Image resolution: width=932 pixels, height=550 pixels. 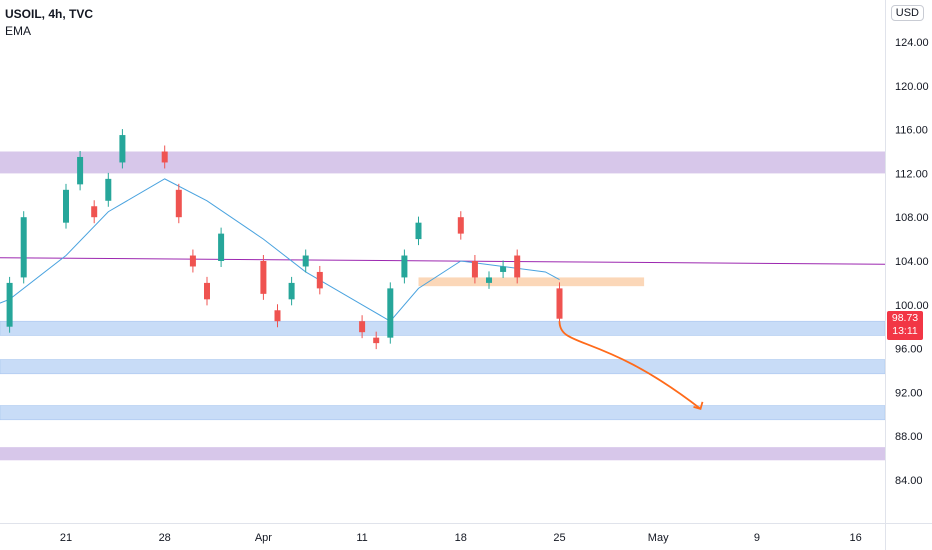 I want to click on y-tick-label-9: 88.00, so click(x=909, y=437).